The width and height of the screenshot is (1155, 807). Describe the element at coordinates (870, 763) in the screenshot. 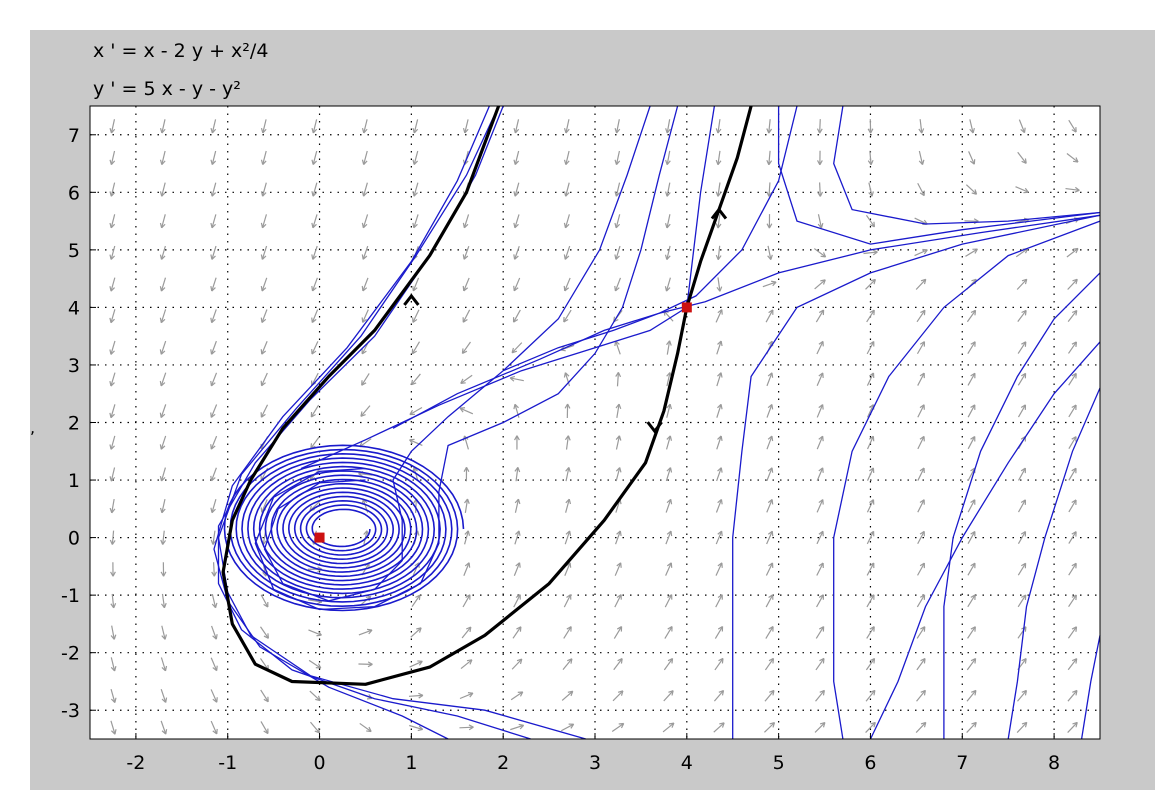

I see `x-tick-label: 6` at that location.